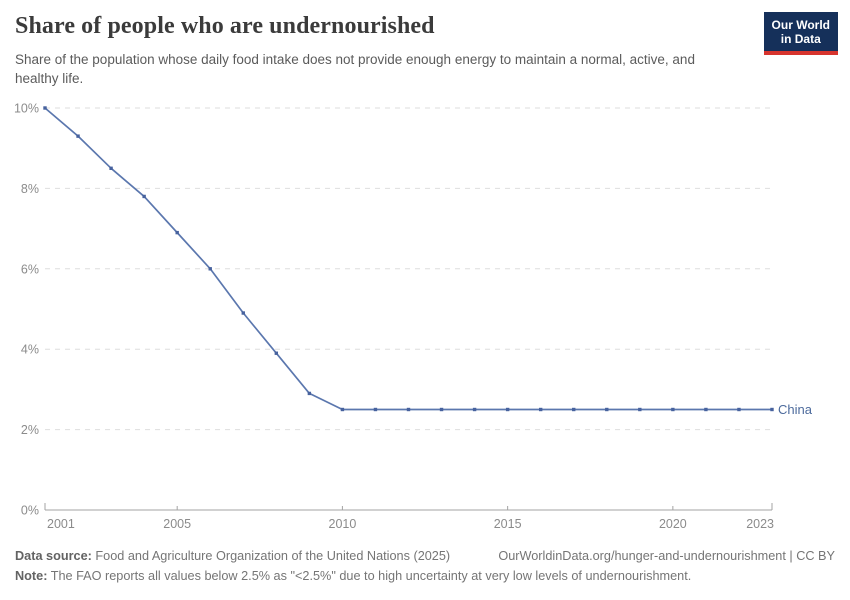 The width and height of the screenshot is (850, 600). What do you see at coordinates (30, 269) in the screenshot?
I see `y-tick-label: 6%` at bounding box center [30, 269].